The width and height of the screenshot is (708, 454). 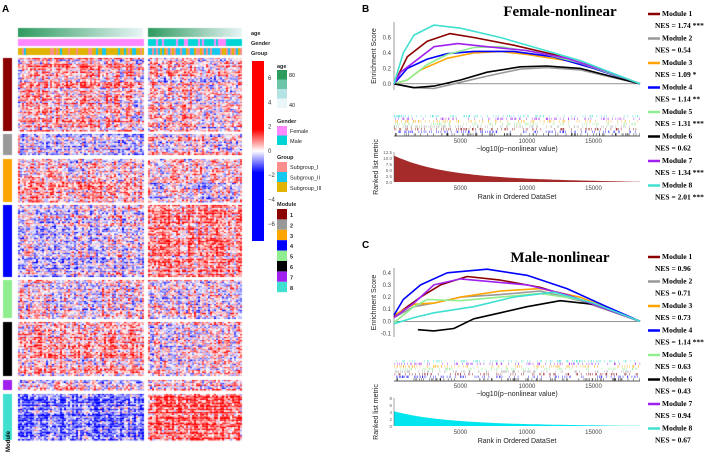 I want to click on legend-module-name: Module 1, so click(x=677, y=13).